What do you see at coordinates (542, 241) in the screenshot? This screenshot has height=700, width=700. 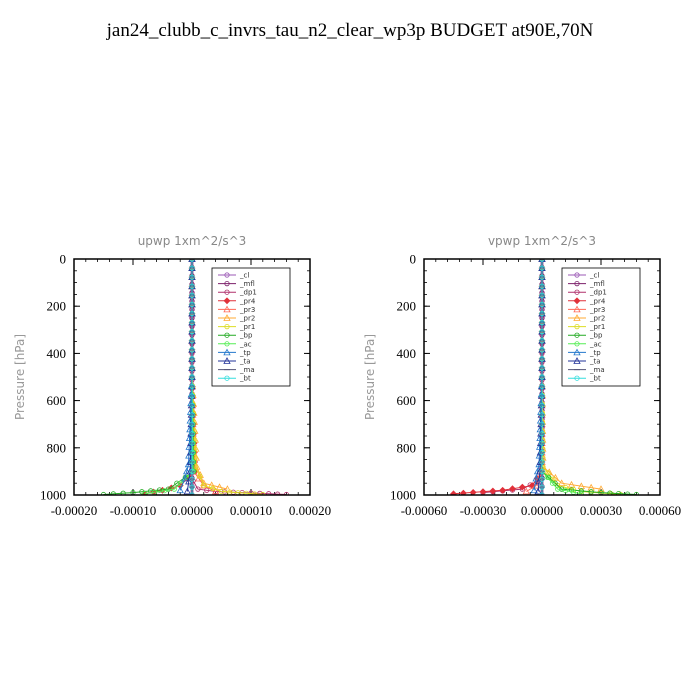 I see `panel-title: vpwp 1xm^2/s^3` at bounding box center [542, 241].